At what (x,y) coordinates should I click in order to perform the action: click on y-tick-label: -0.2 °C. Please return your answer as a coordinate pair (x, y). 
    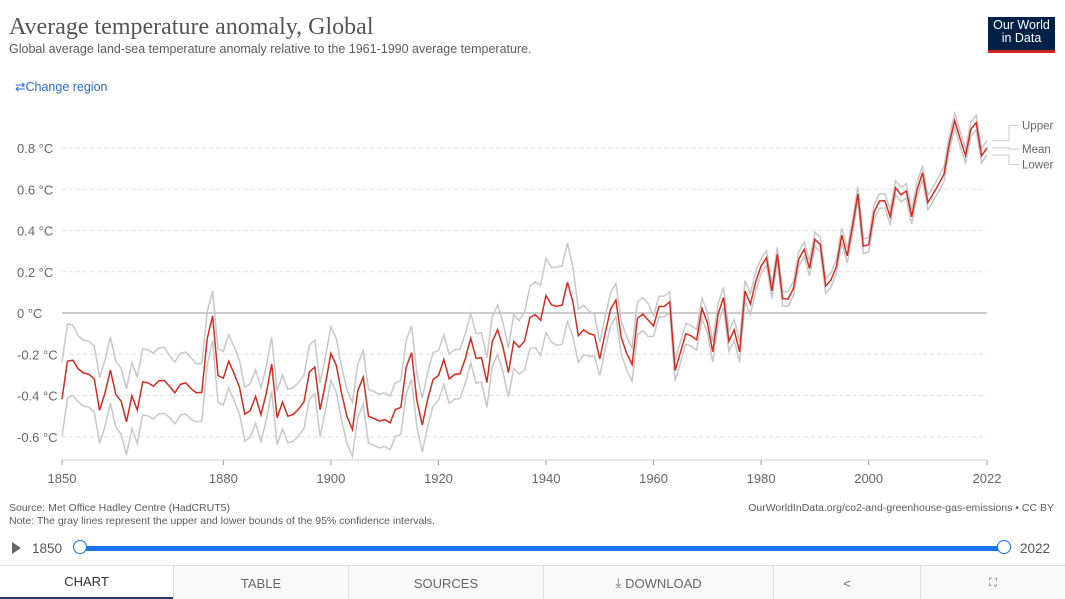
    Looking at the image, I should click on (37, 354).